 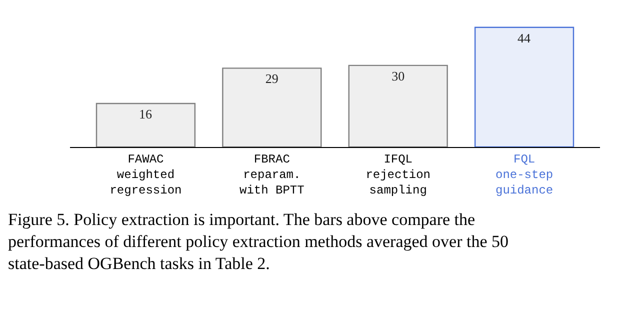 I want to click on x-tick-label: FBRAC reparam. with BPTT, so click(x=271, y=175).